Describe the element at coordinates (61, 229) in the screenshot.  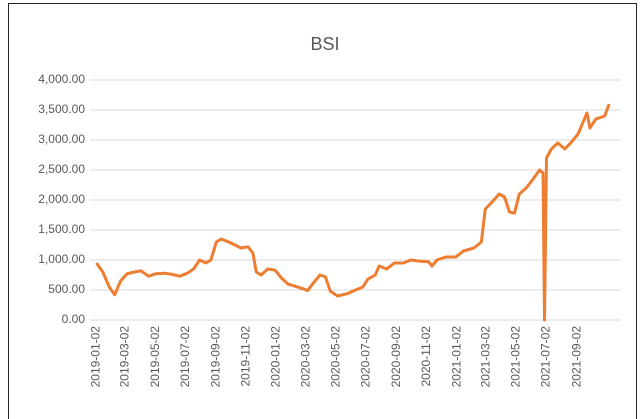
I see `y-tick-label: 1,500.00` at that location.